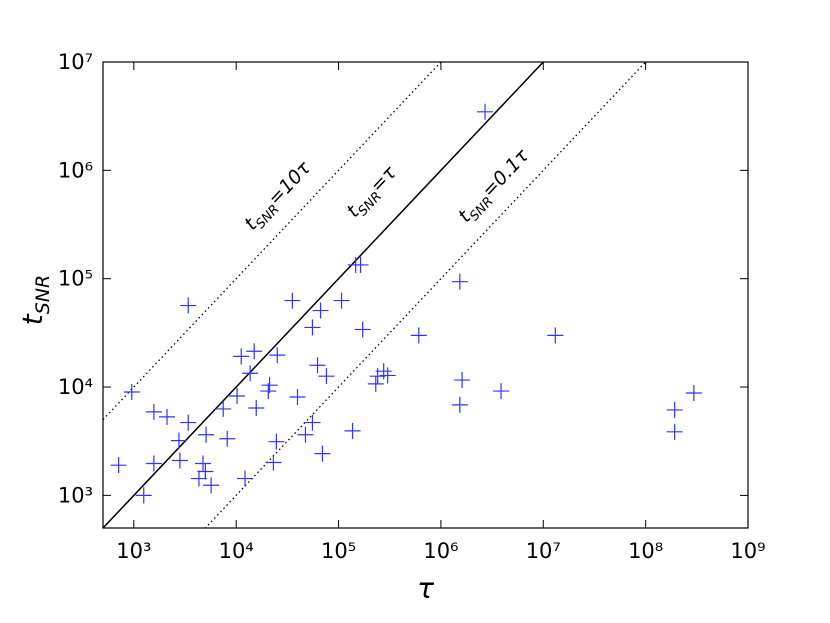  What do you see at coordinates (425, 588) in the screenshot?
I see `x-axis-label: τ` at bounding box center [425, 588].